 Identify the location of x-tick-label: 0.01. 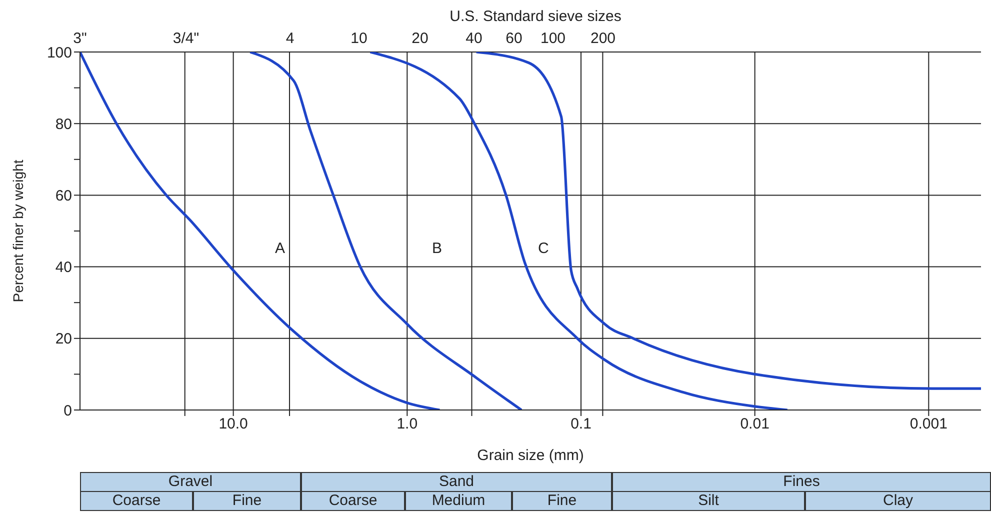
(755, 424).